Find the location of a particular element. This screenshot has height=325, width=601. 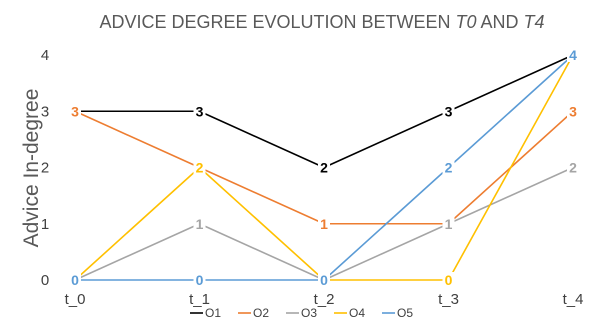

legend: O1 O2 O3 O4 O5 is located at coordinates (301, 313).